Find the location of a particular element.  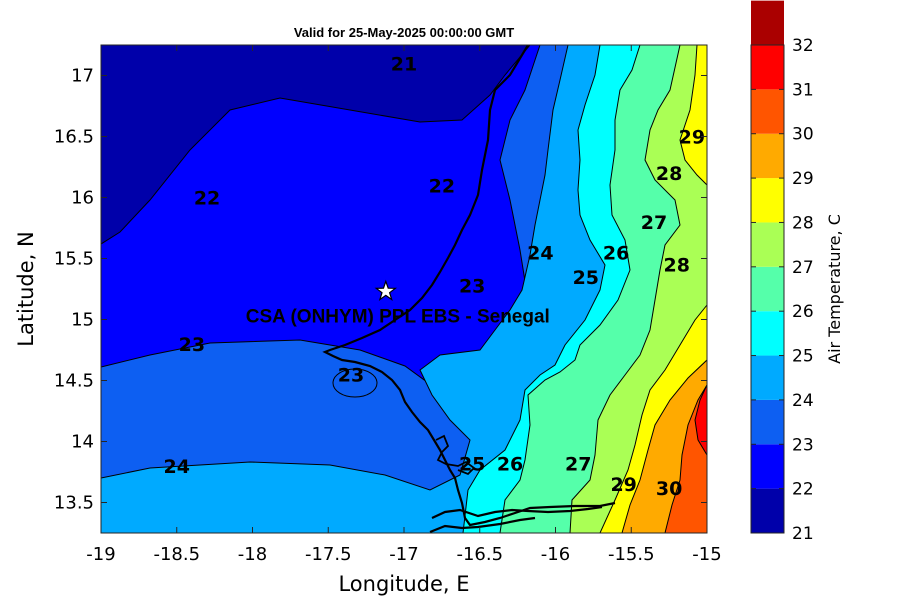

y-axis-label: Latitude, N is located at coordinates (26, 289).